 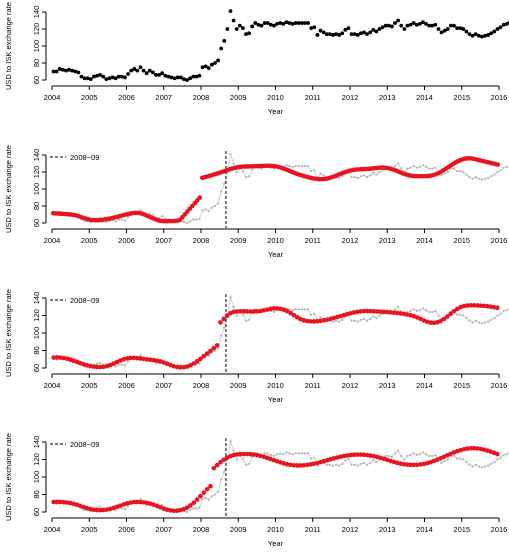 I want to click on x-tick-label: 2016, so click(x=499, y=97).